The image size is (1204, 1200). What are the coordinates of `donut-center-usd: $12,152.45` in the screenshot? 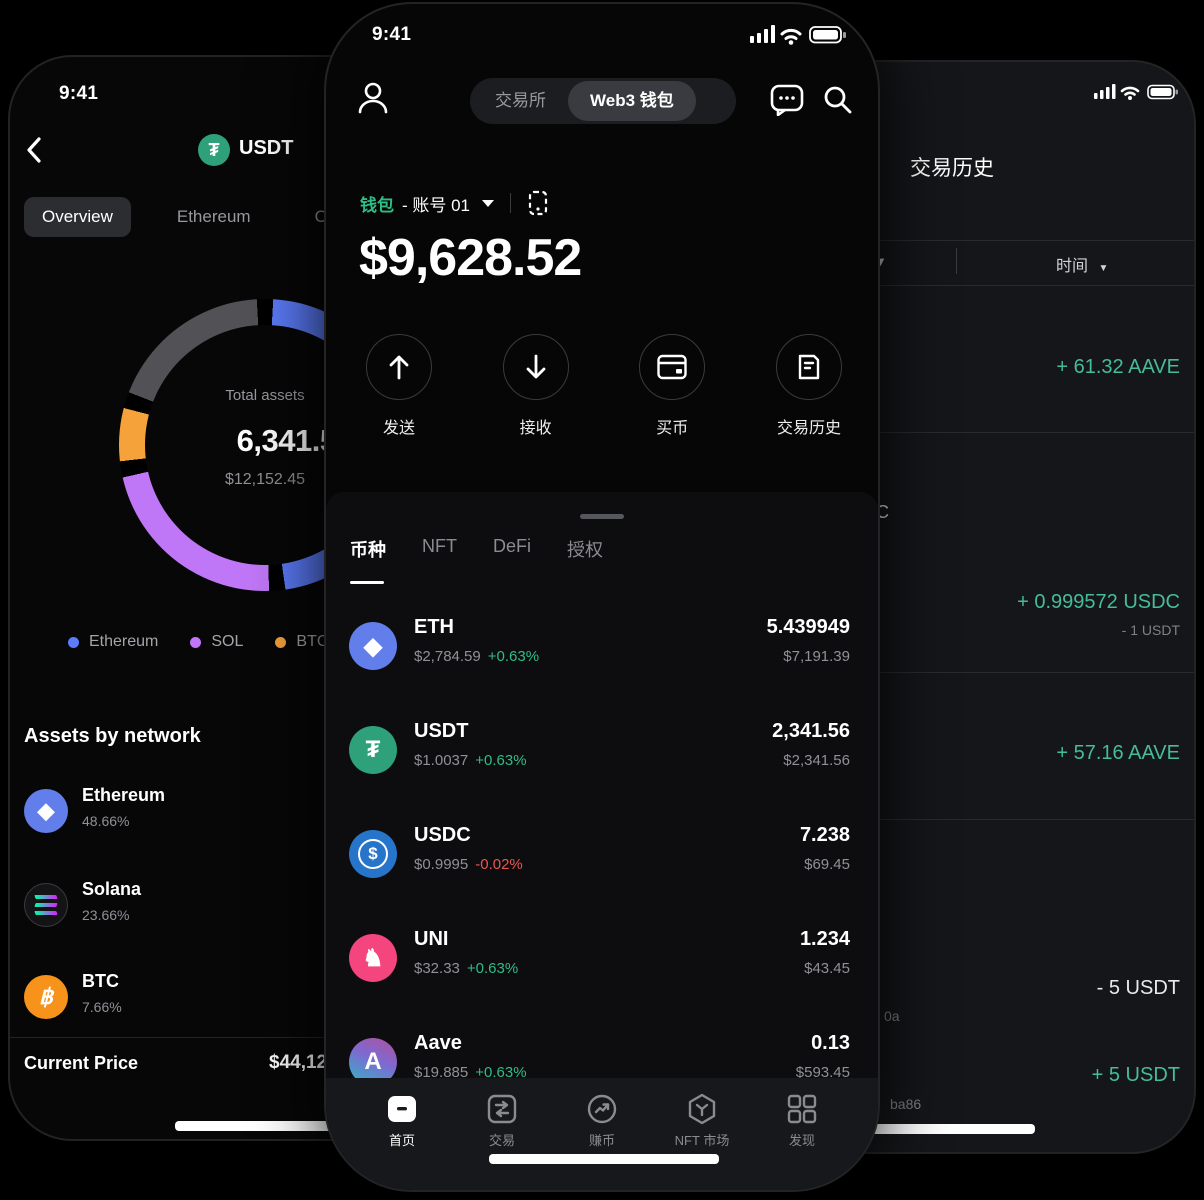 It's located at (265, 479).